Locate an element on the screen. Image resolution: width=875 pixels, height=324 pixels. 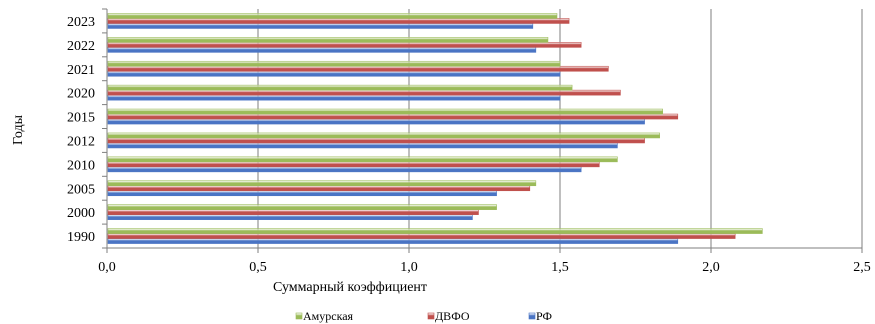
y-tick-label: 2022 is located at coordinates (81, 46).